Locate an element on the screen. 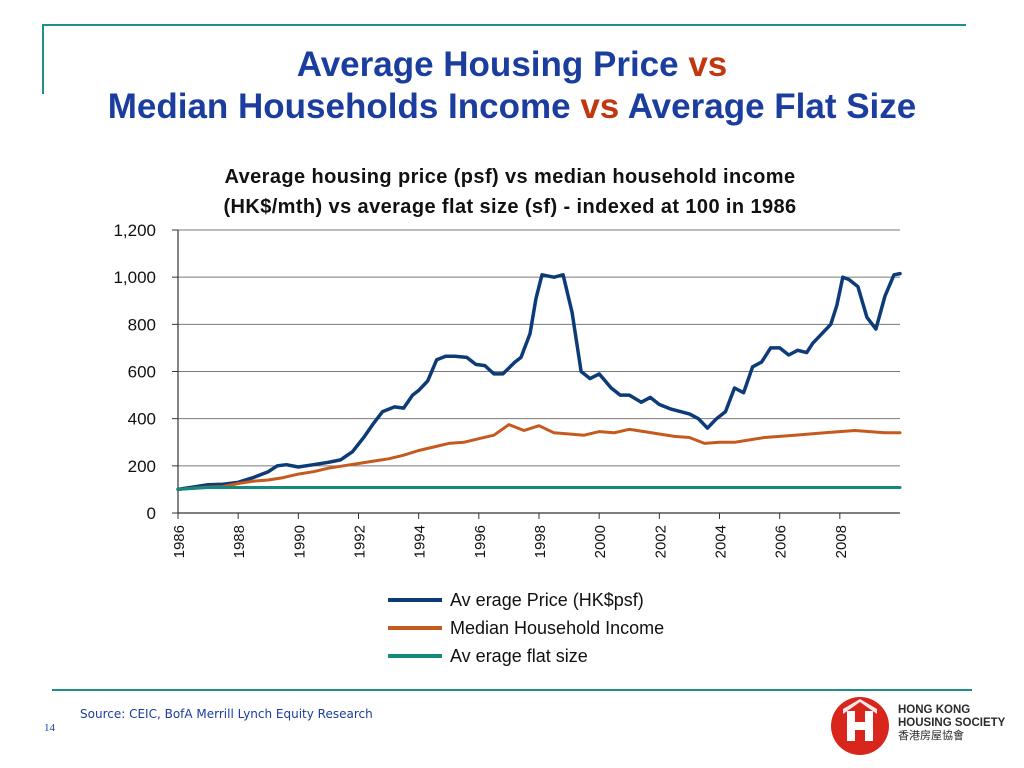 This screenshot has width=1024, height=768. x-tick-label: 1986 is located at coordinates (179, 541).